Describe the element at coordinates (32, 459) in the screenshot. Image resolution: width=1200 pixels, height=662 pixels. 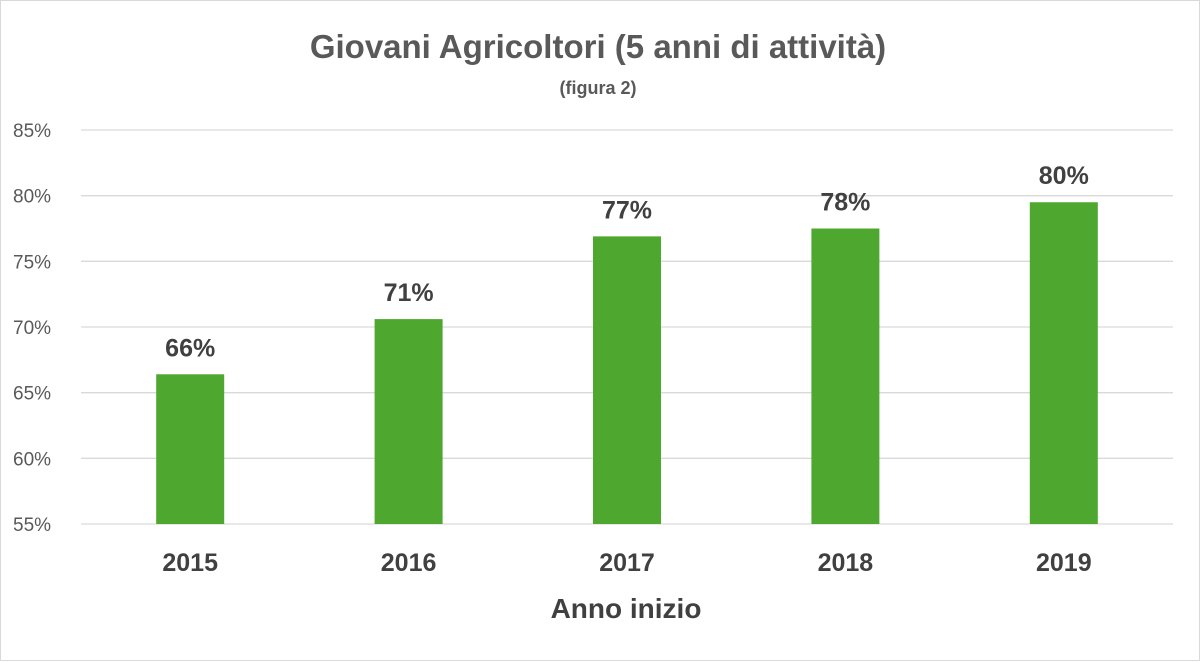
I see `y-tick-label: 60%` at that location.